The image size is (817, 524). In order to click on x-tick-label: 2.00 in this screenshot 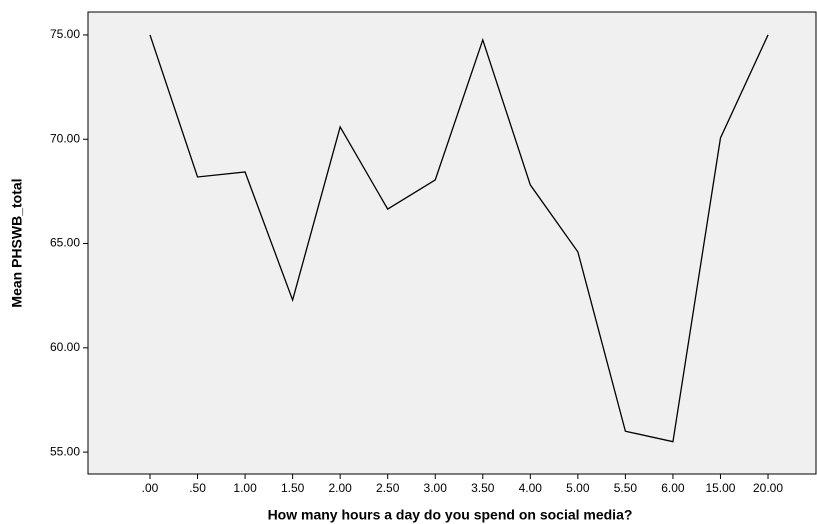, I will do `click(340, 488)`.